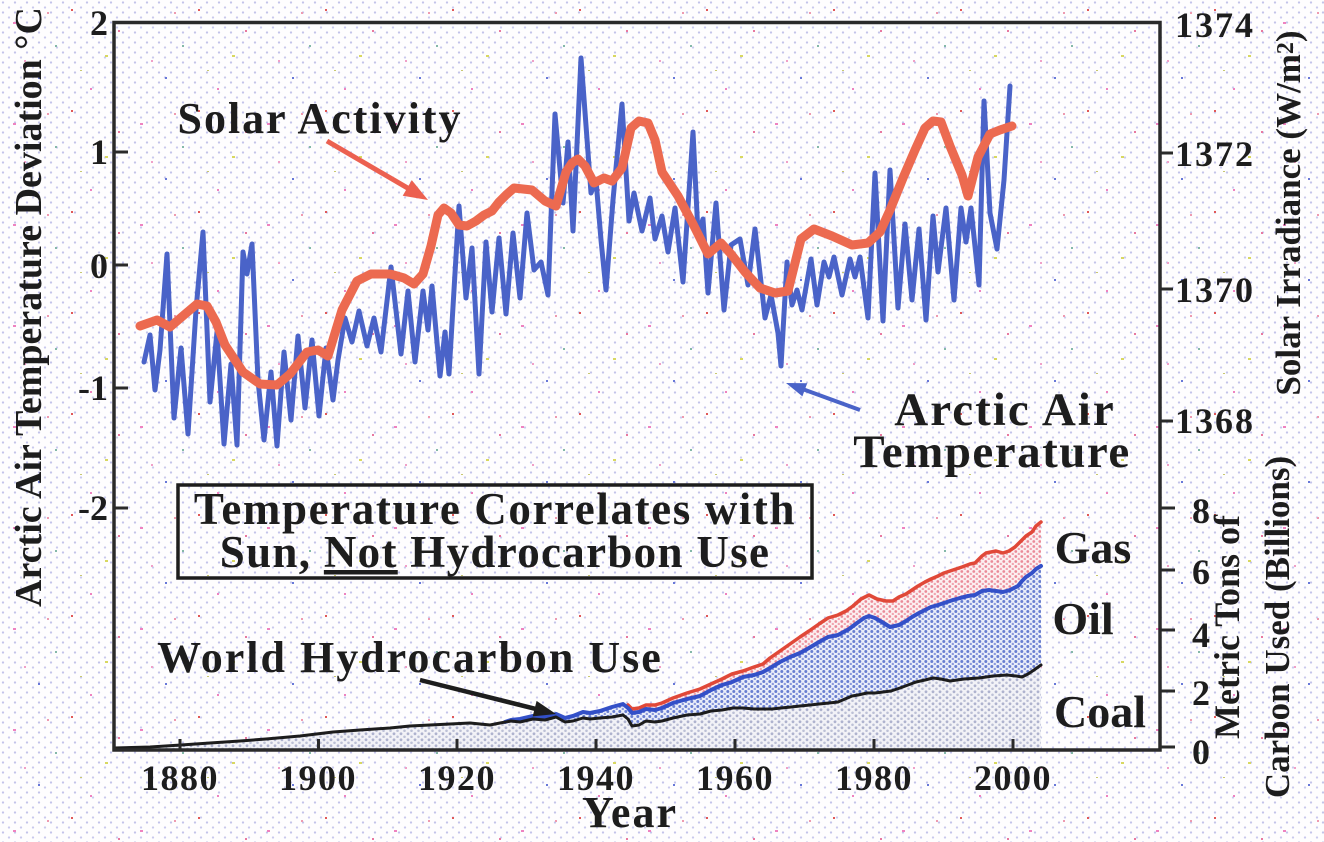 This screenshot has height=842, width=1324. I want to click on svg-text: Temperature Correlates with, so click(495, 509).